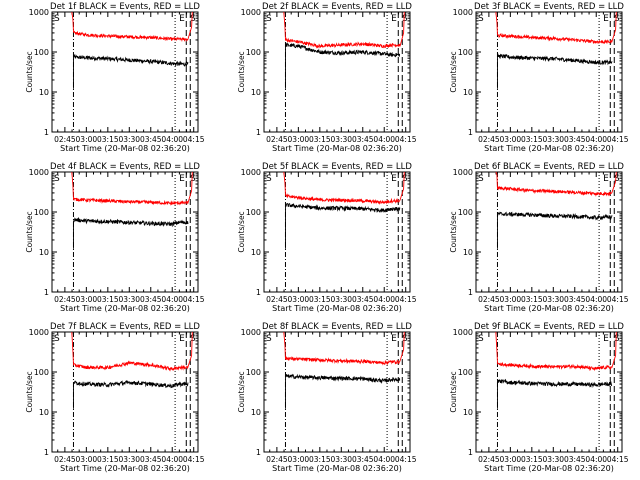 The image size is (640, 480). Describe the element at coordinates (337, 327) in the screenshot. I see `panel-title: Det 8f BLACK = Events, RED = LLD` at that location.